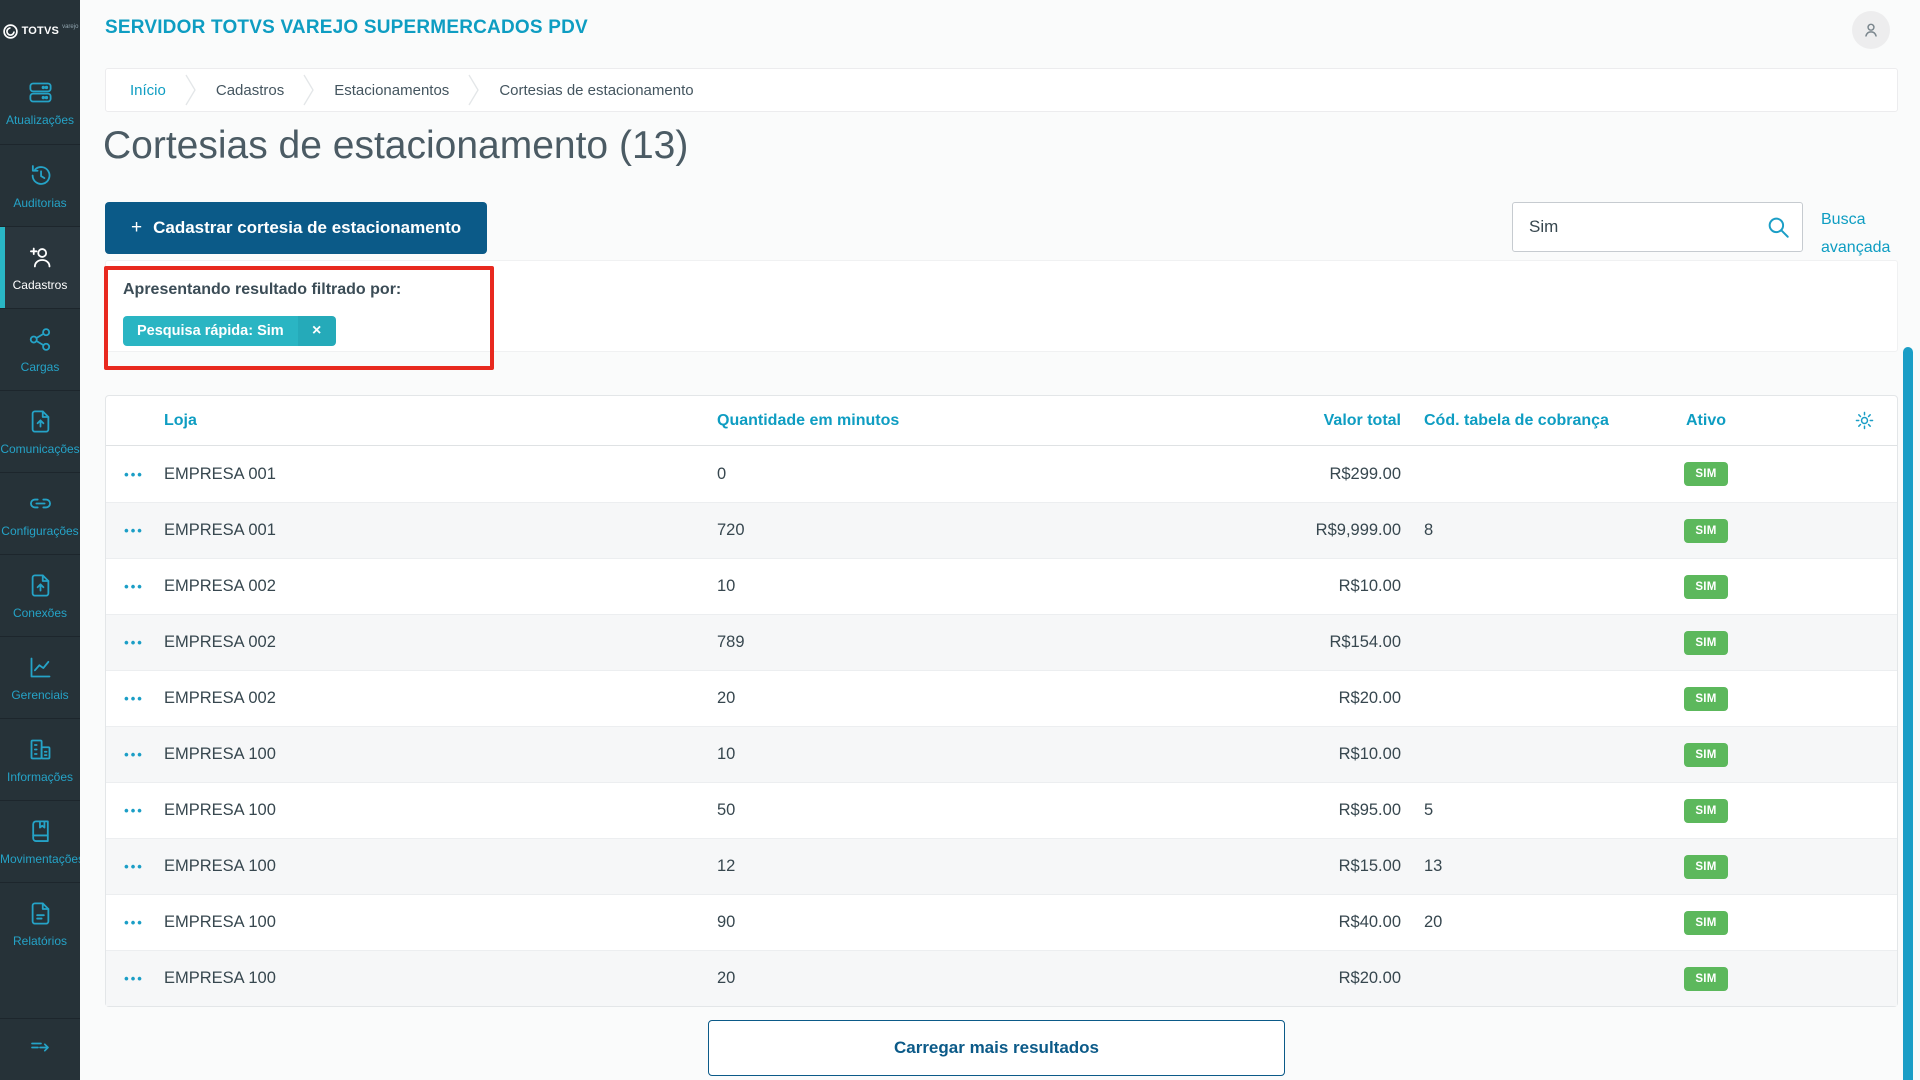 The image size is (1920, 1080). Describe the element at coordinates (726, 754) in the screenshot. I see `cell-quantidade: 10` at that location.